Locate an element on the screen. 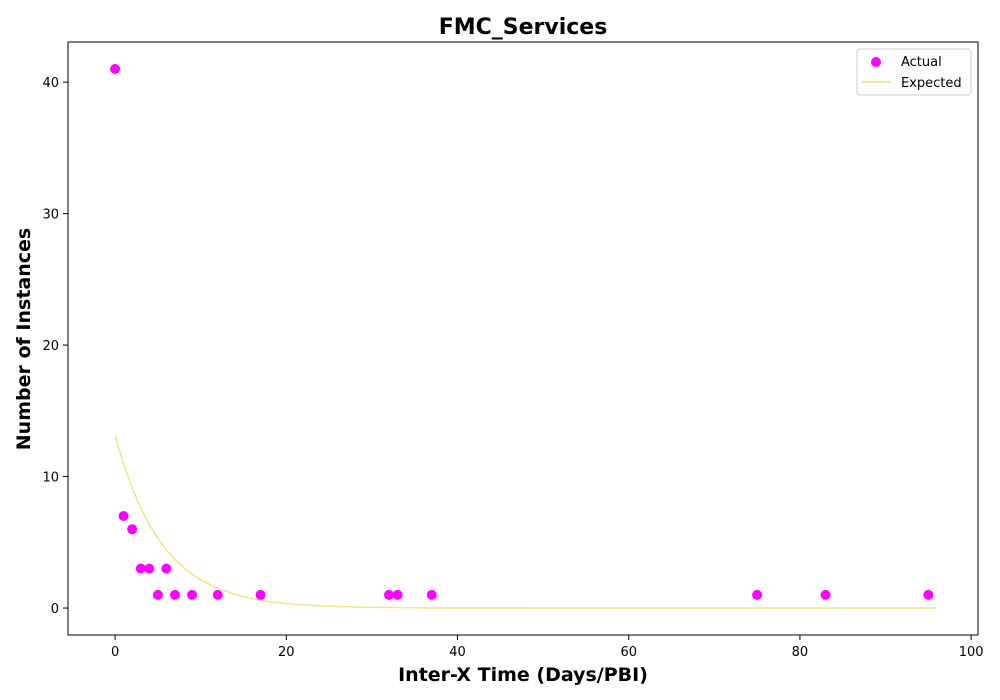 The width and height of the screenshot is (1000, 700). legend-label-expected: Expected is located at coordinates (931, 83).